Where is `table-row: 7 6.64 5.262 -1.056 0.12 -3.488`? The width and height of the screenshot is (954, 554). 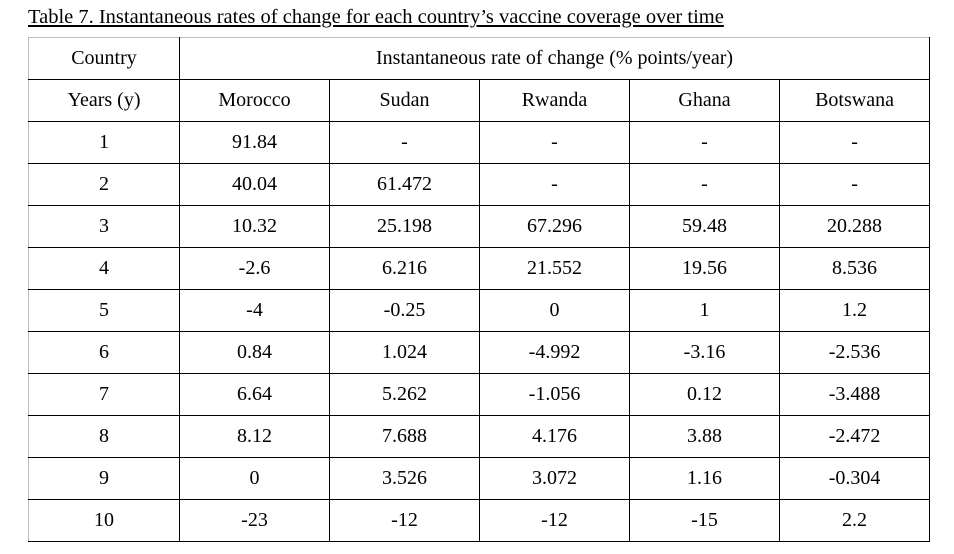
table-row: 7 6.64 5.262 -1.056 0.12 -3.488 is located at coordinates (479, 394).